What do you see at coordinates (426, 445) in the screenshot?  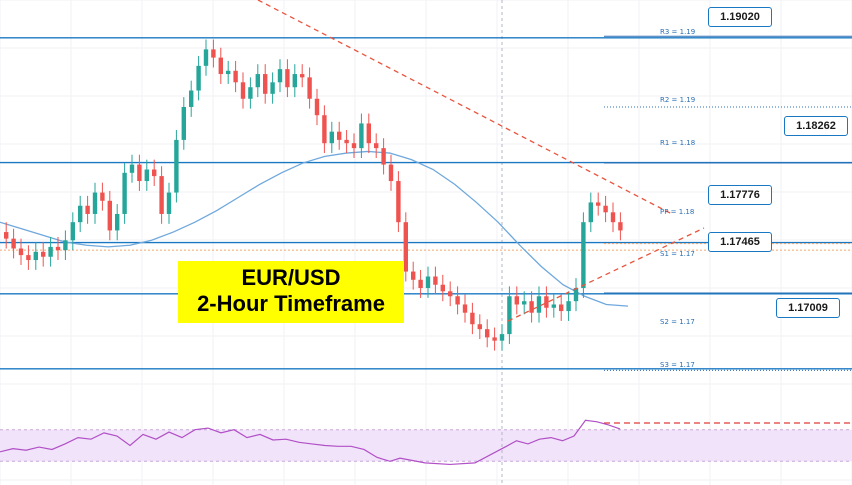 I see `rsi-band` at bounding box center [426, 445].